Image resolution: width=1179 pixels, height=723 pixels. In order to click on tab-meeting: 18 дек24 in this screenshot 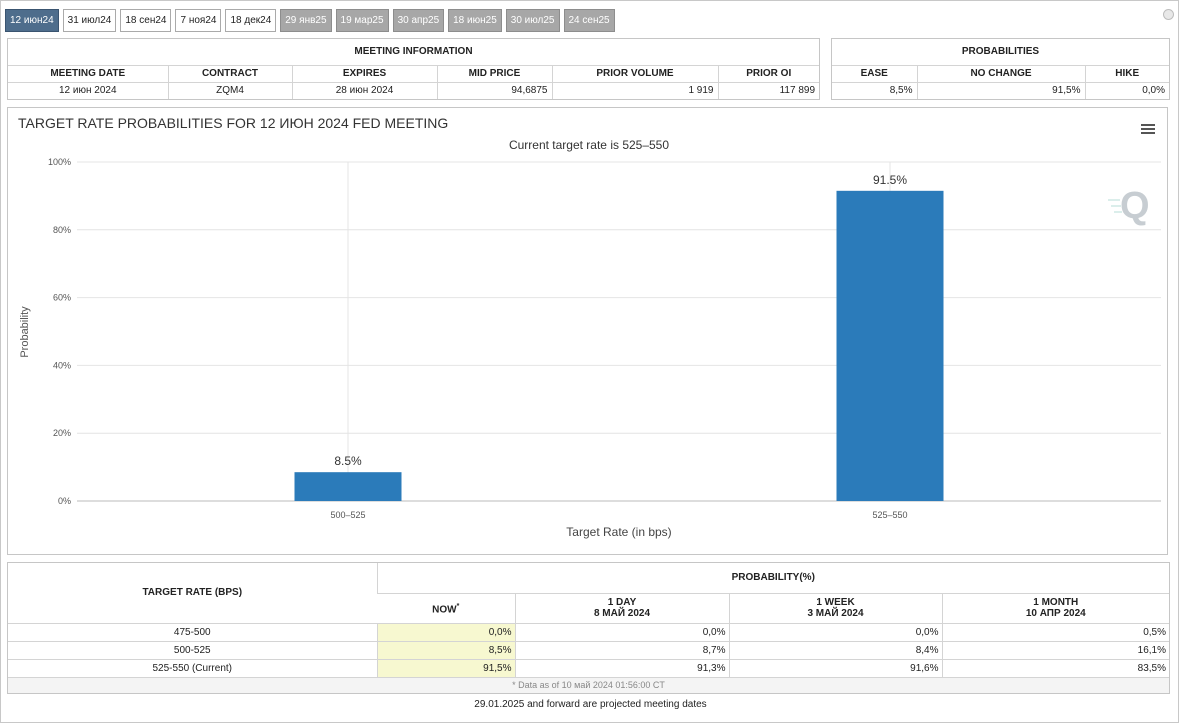, I will do `click(251, 20)`.